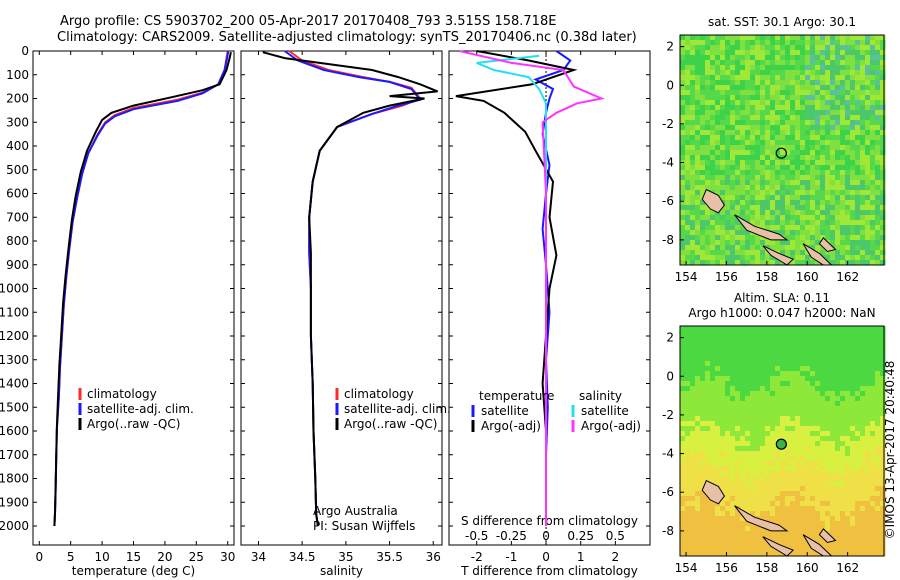 The image size is (900, 580). Describe the element at coordinates (511, 536) in the screenshot. I see `sdiff-tick-label: -0.25` at that location.